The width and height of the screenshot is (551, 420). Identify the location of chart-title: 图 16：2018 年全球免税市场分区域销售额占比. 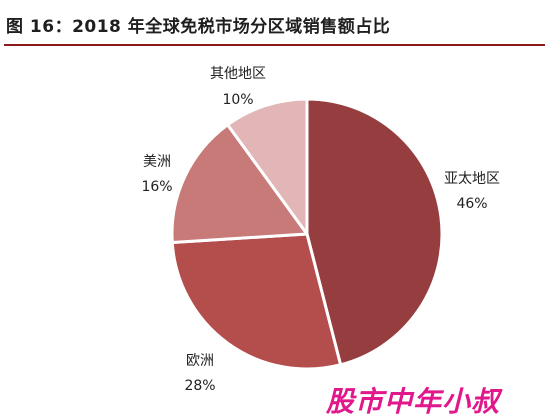
(198, 27).